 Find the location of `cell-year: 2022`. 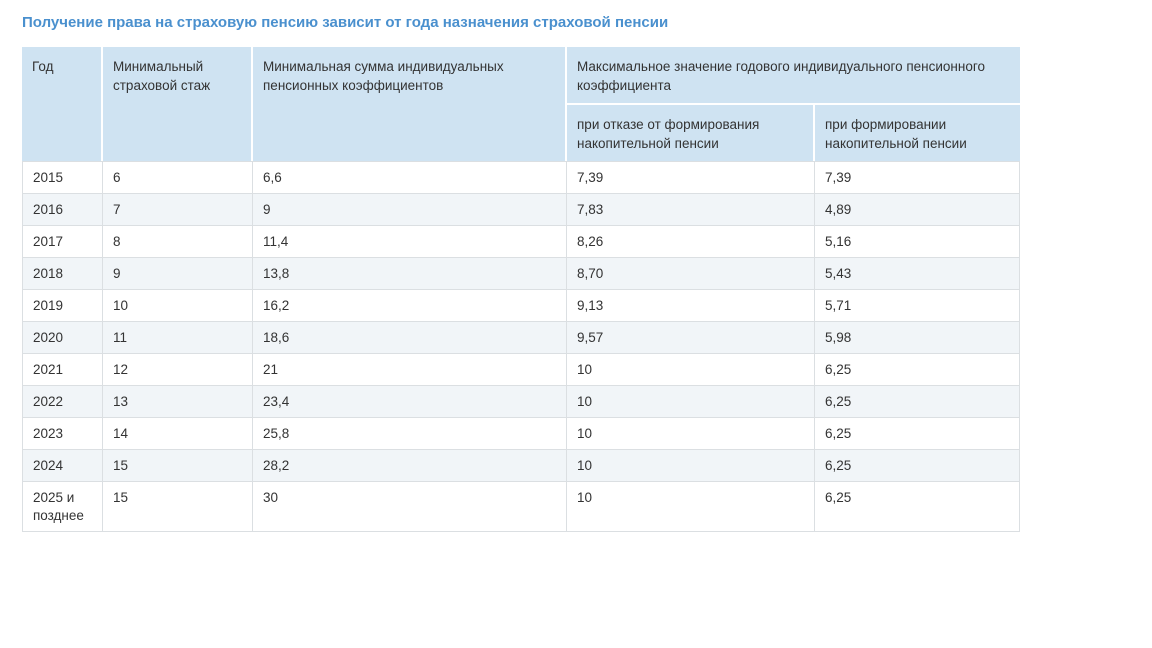

cell-year: 2022 is located at coordinates (62, 402).